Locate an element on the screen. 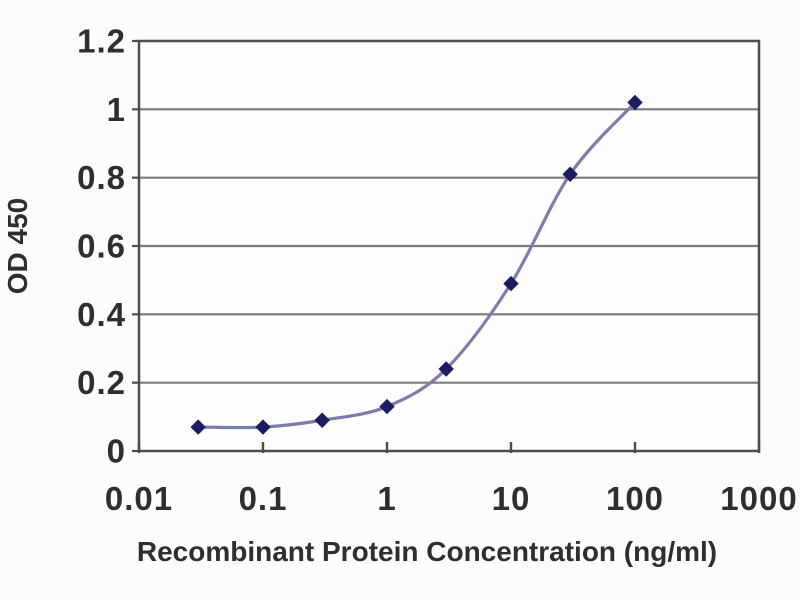  y-tick-label: 0.2 is located at coordinates (101, 382).